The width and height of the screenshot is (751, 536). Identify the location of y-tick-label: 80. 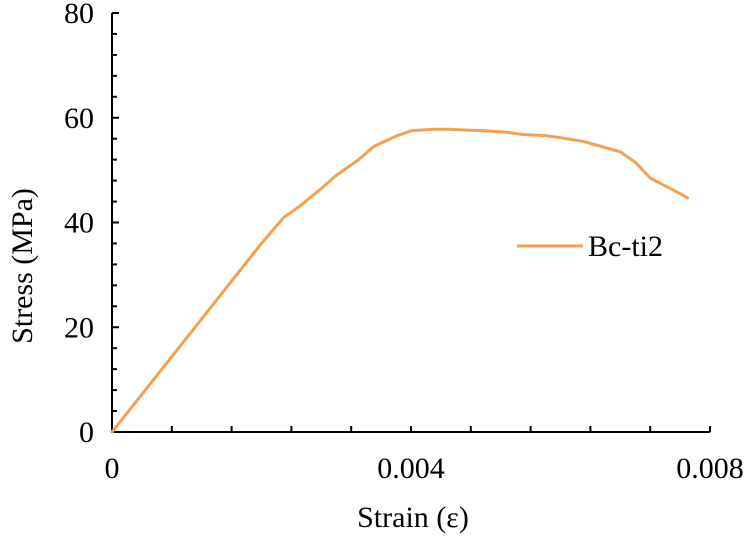
(79, 15).